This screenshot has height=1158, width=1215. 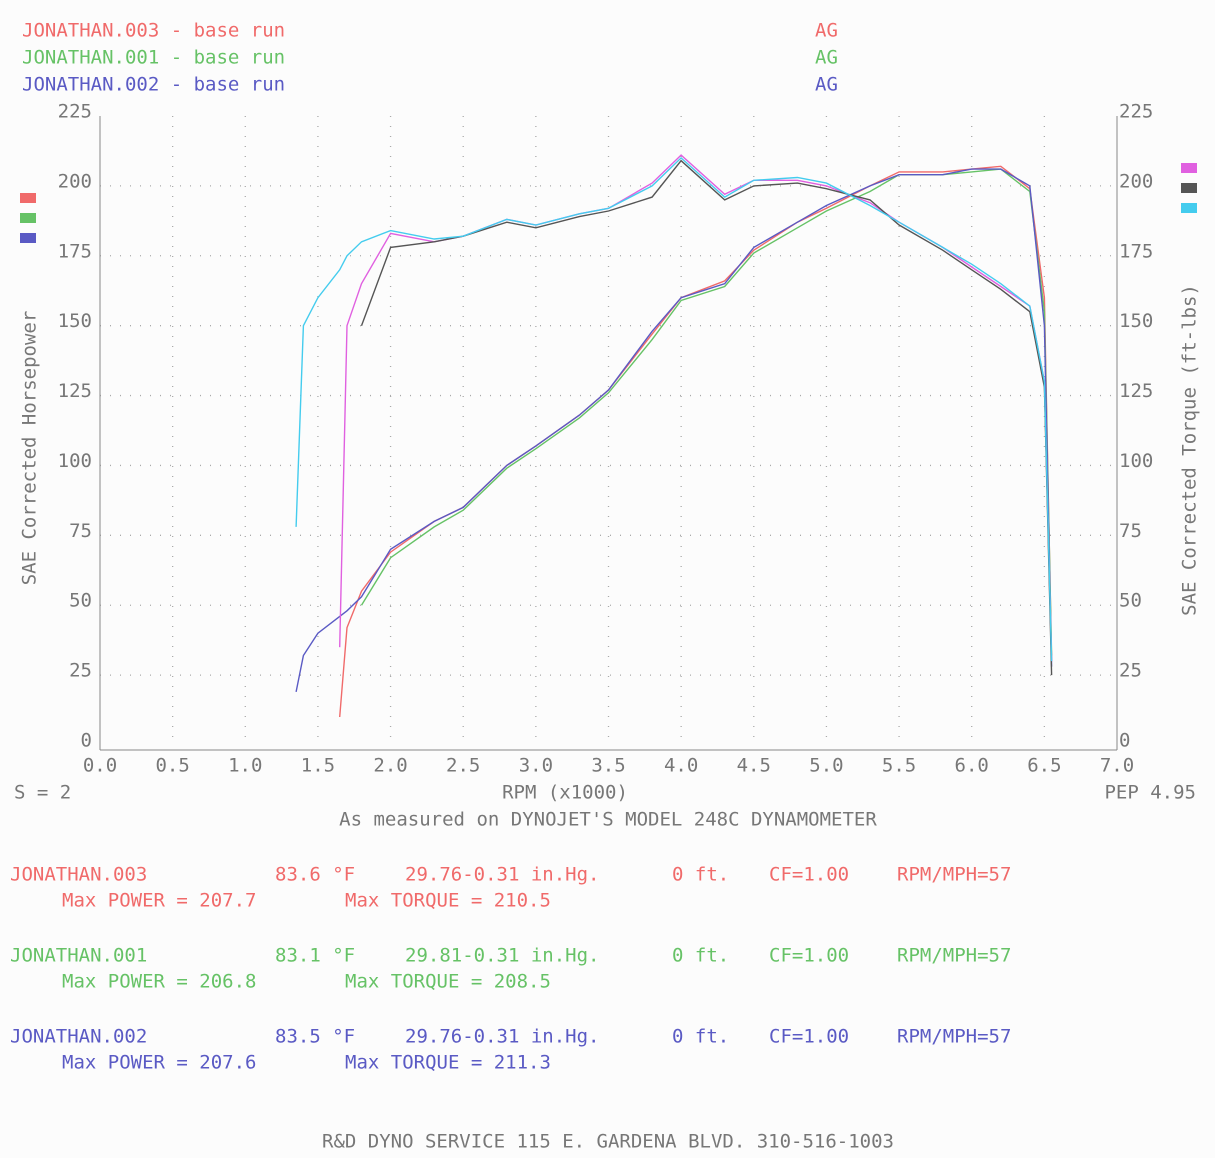 I want to click on x-tick-label: 4.0, so click(x=681, y=766).